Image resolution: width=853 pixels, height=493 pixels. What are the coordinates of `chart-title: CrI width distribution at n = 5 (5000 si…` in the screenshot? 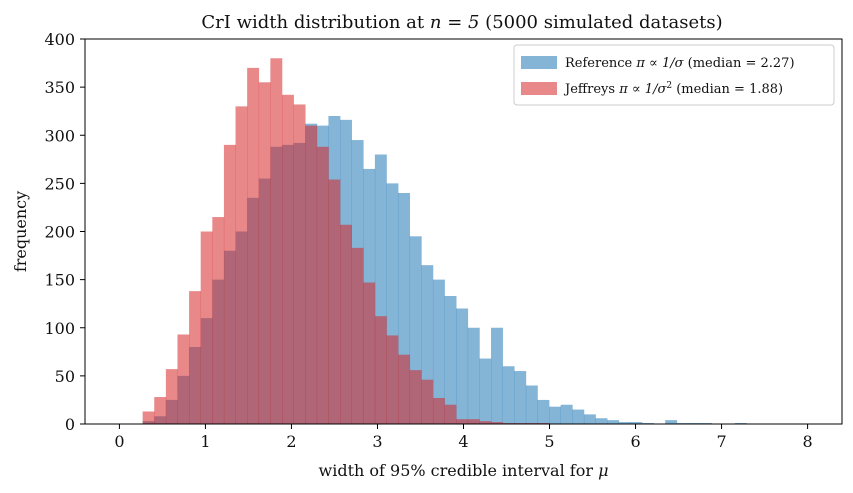 It's located at (461, 22).